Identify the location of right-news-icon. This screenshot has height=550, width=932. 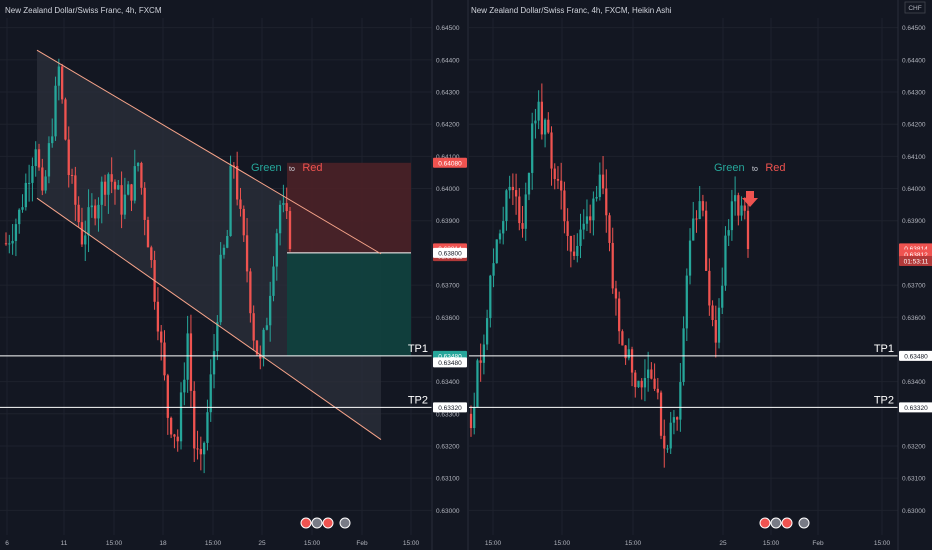
(776, 523).